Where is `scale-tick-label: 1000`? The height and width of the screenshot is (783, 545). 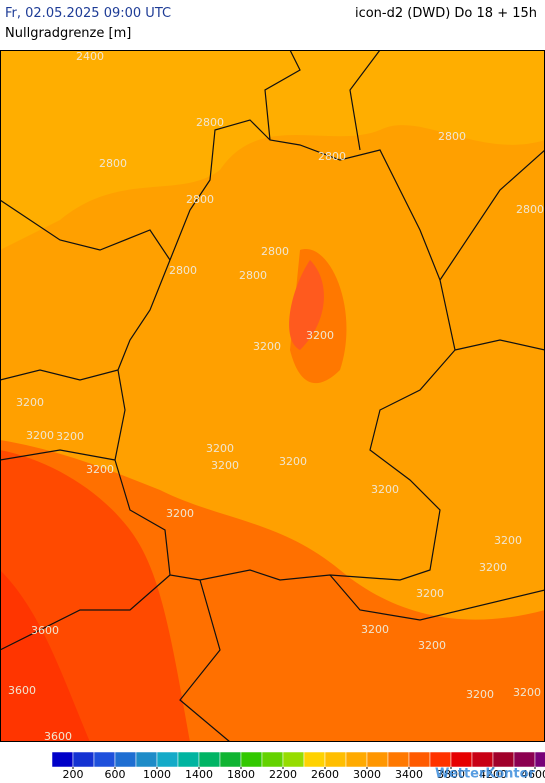
scale-tick-label: 1000 is located at coordinates (157, 774).